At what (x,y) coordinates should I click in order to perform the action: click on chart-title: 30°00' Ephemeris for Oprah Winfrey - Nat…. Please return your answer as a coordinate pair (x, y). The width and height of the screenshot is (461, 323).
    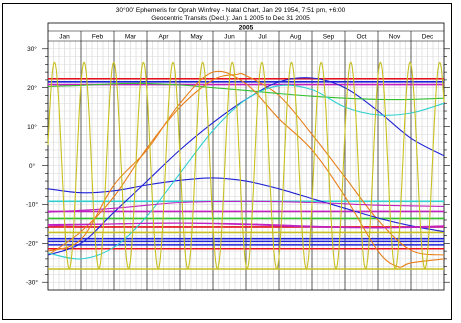
    Looking at the image, I should click on (230, 10).